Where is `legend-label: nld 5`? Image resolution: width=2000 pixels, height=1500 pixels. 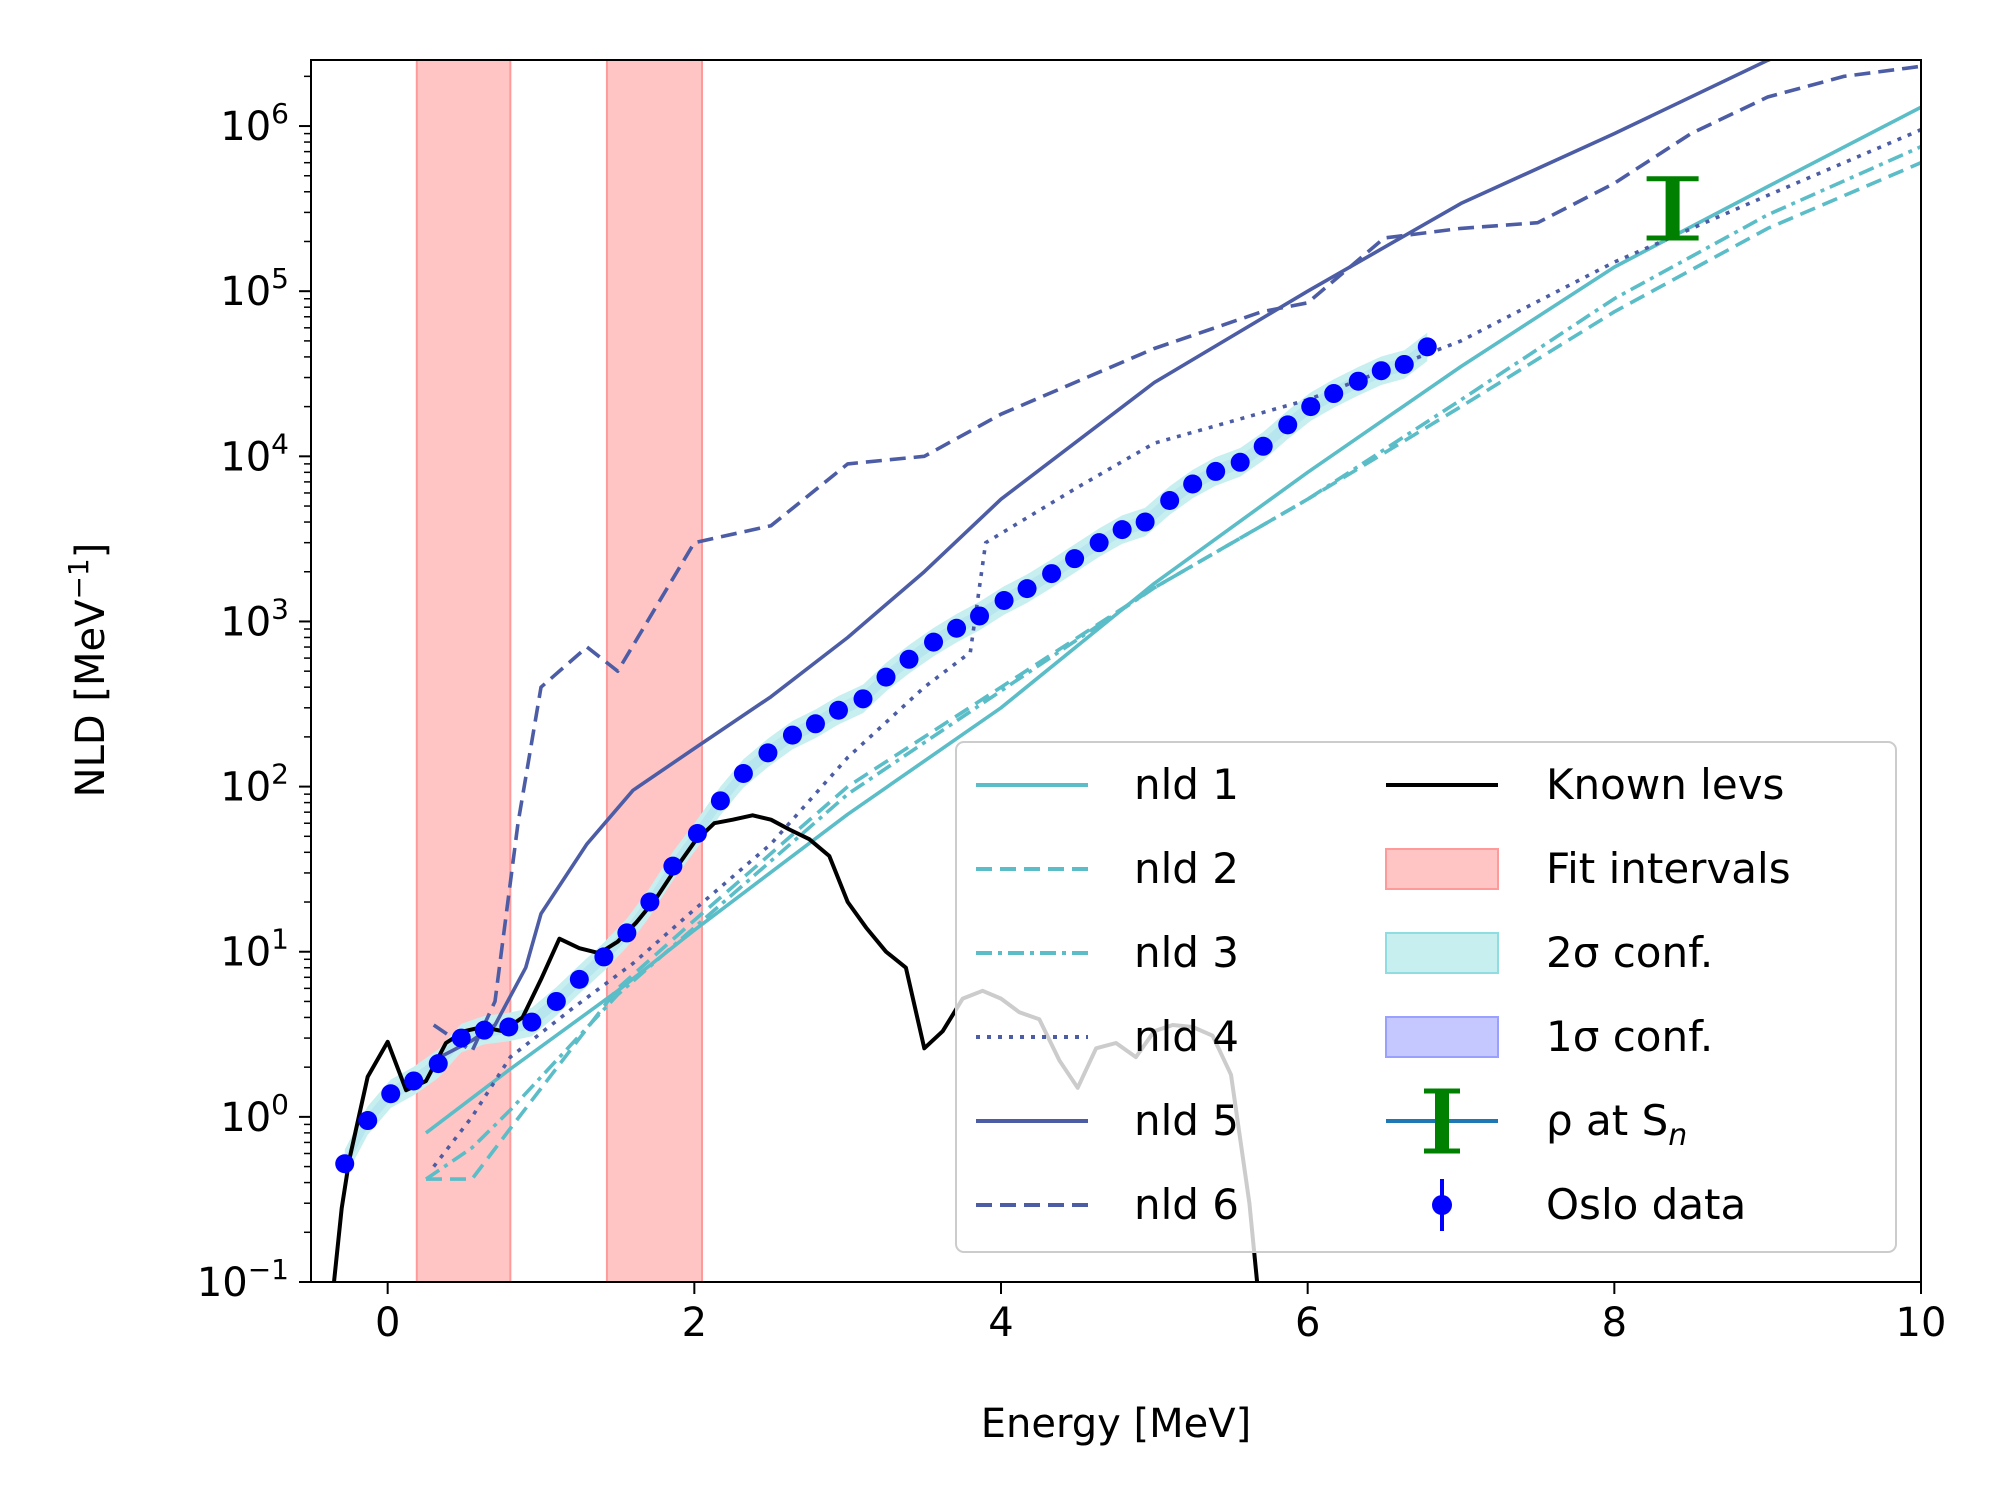 legend-label: nld 5 is located at coordinates (1186, 1120).